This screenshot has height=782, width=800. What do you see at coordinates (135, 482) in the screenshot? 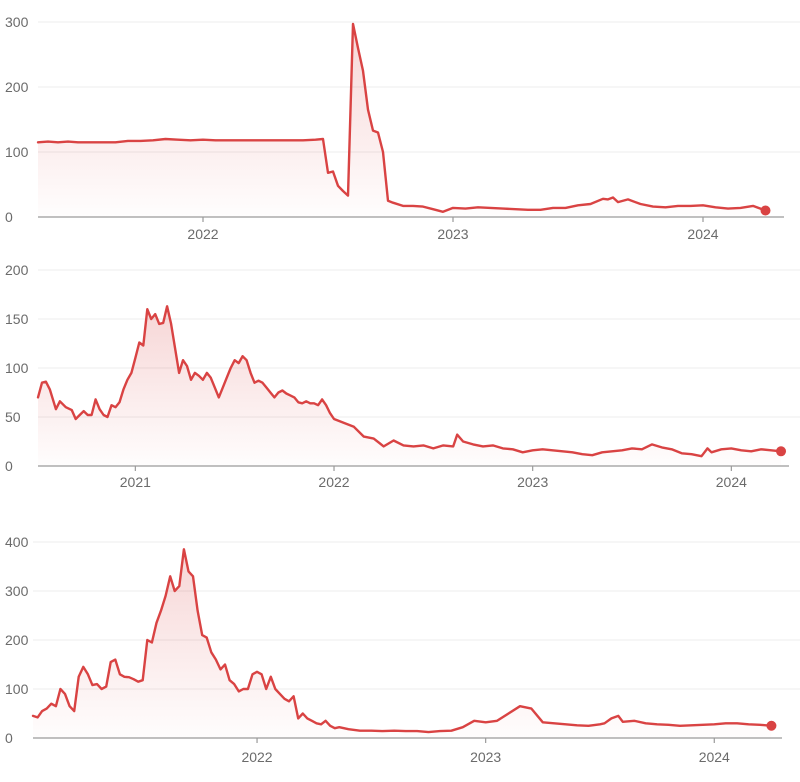
I see `x-tick-label-2021: 2021` at bounding box center [135, 482].